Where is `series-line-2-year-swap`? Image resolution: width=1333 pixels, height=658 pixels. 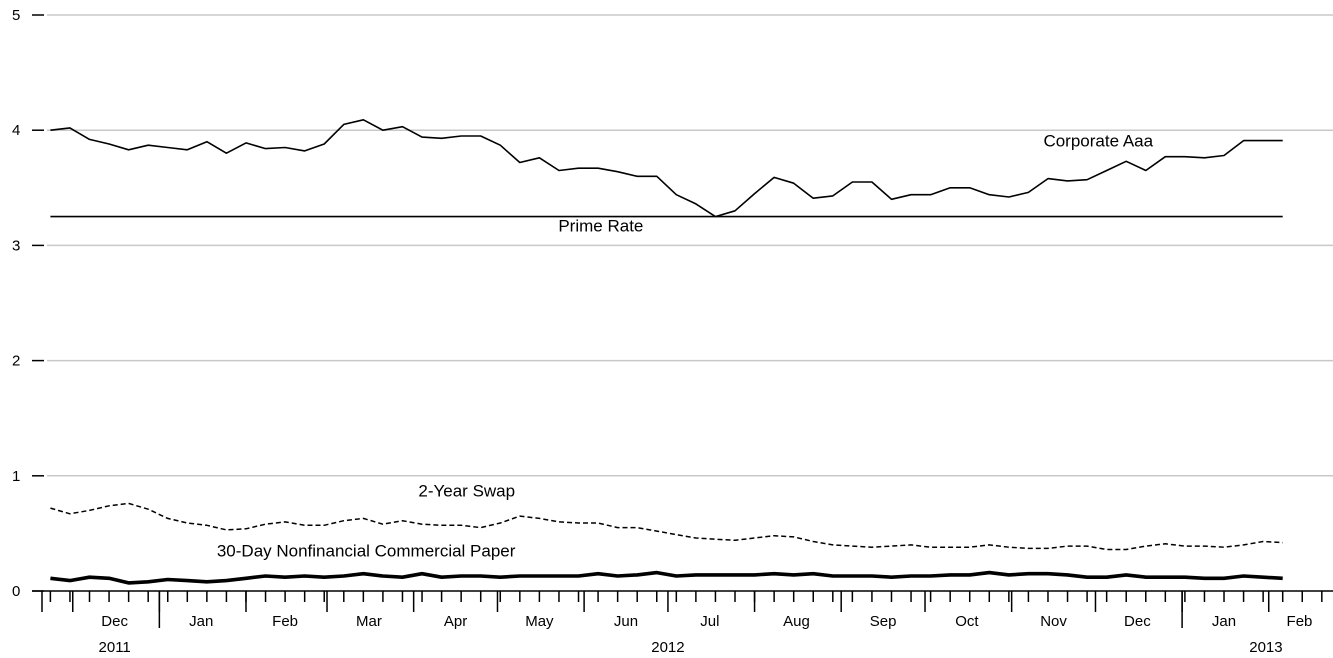
series-line-2-year-swap is located at coordinates (666, 526).